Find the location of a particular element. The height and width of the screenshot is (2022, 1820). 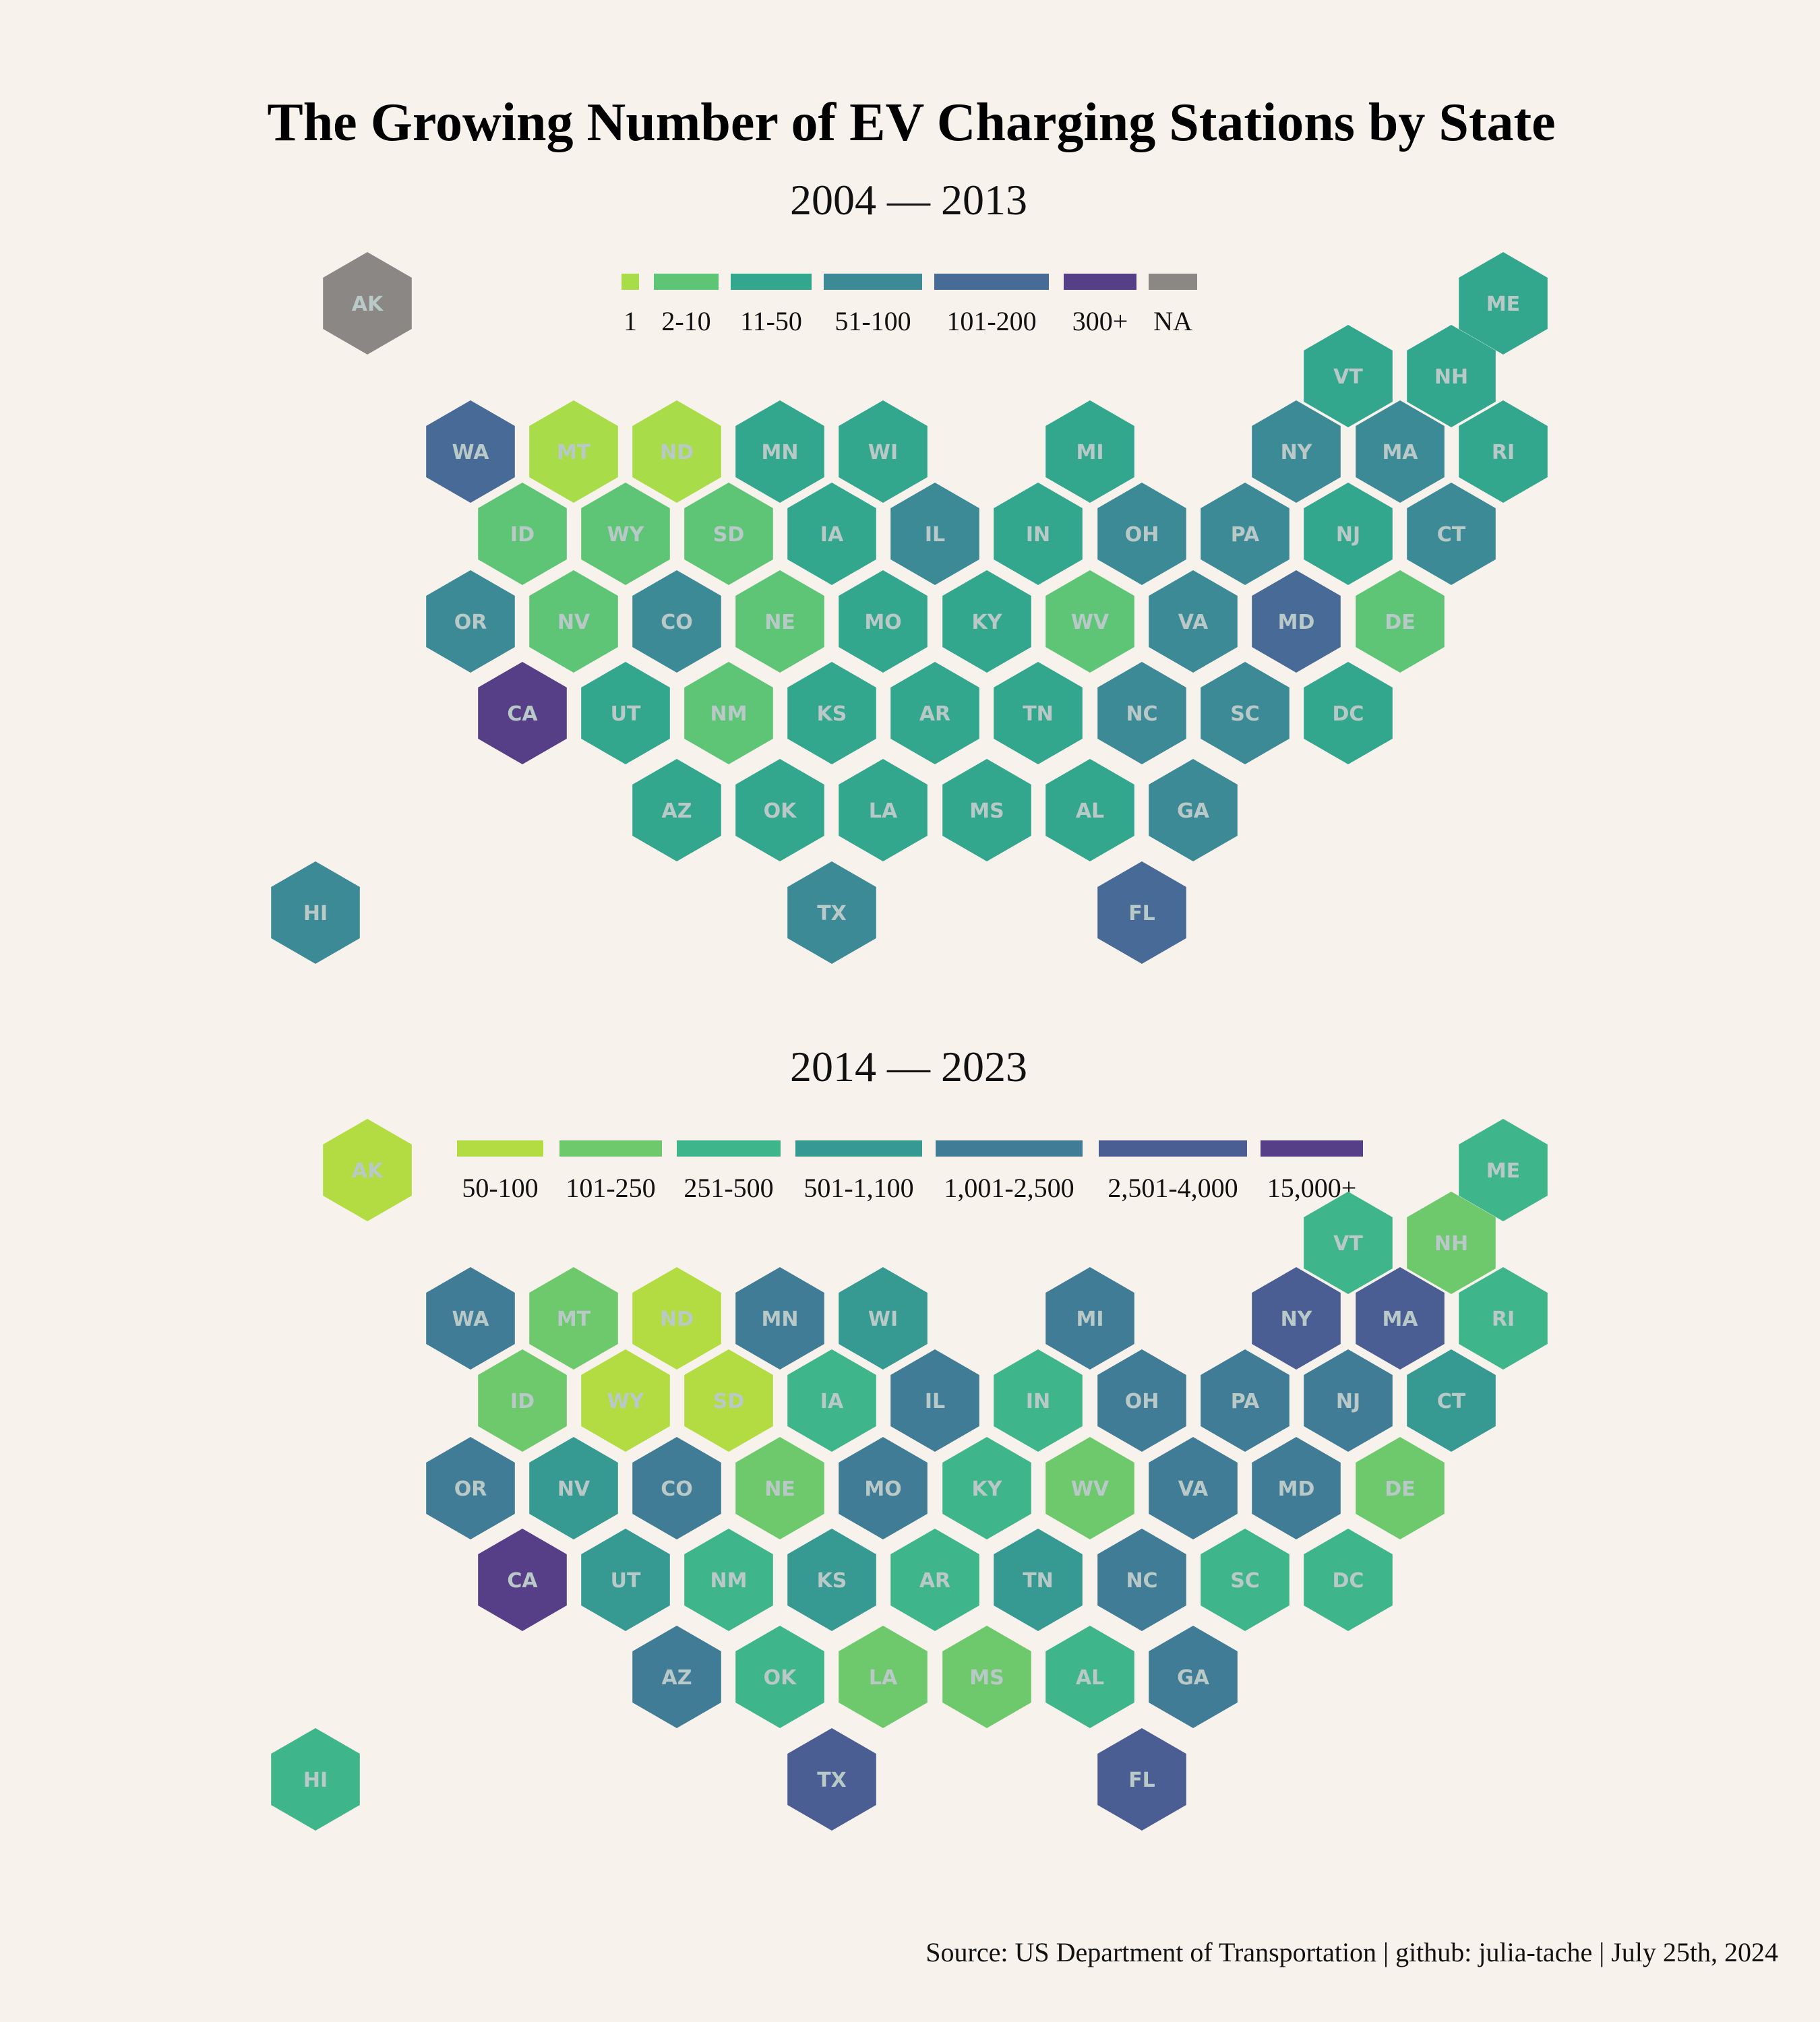

hex-label-md: MD is located at coordinates (1296, 622).